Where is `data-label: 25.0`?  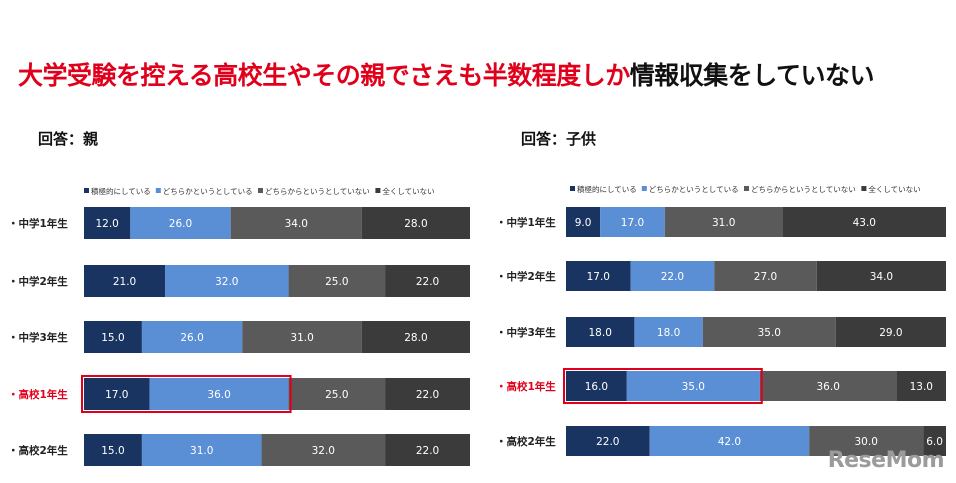
data-label: 25.0 is located at coordinates (336, 282).